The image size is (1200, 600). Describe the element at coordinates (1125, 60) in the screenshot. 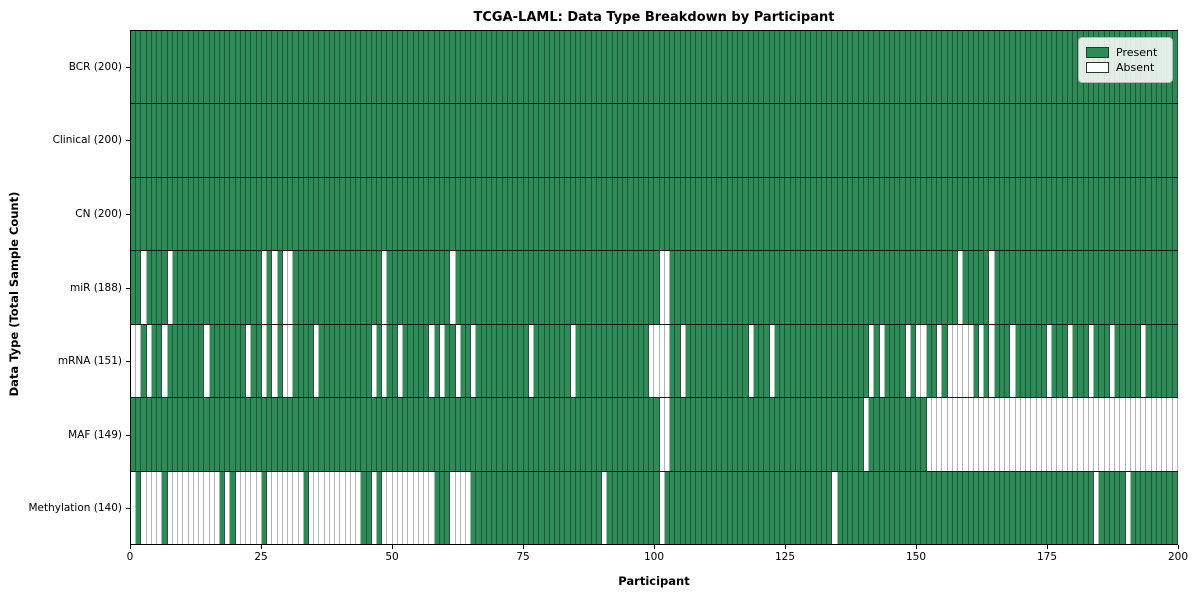

I see `legend: Present Absent` at that location.